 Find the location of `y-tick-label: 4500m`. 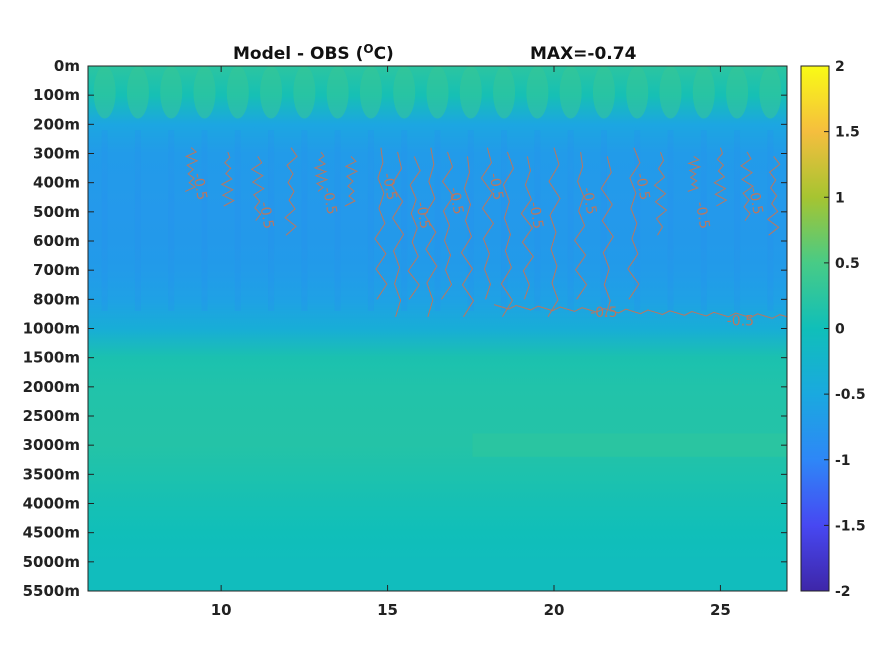

y-tick-label: 4500m is located at coordinates (51, 533).